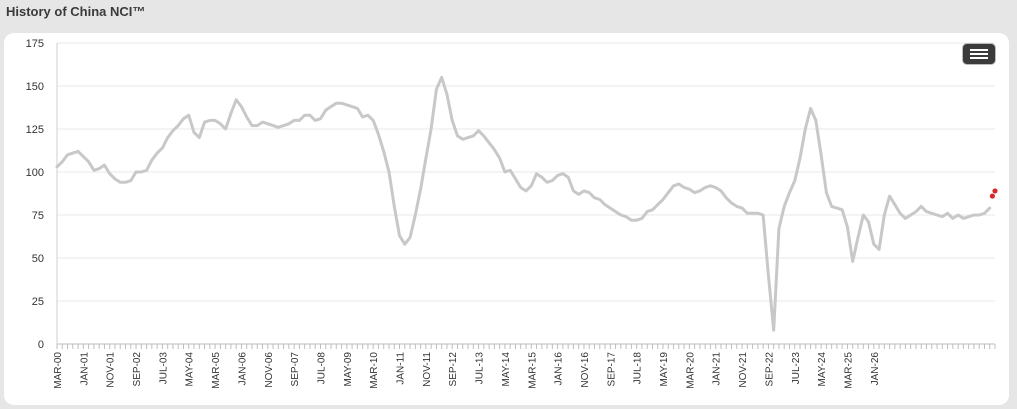  What do you see at coordinates (190, 369) in the screenshot?
I see `x-tick-label: MAY-04` at bounding box center [190, 369].